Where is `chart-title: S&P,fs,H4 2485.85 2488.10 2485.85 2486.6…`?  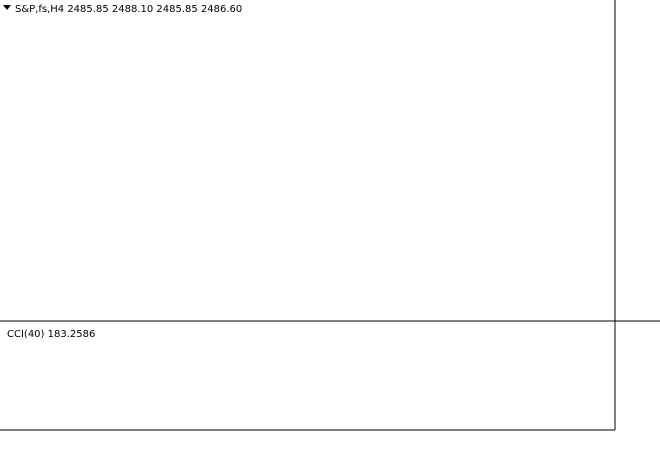
chart-title: S&P,fs,H4 2485.85 2488.10 2485.85 2486.6… is located at coordinates (128, 9).